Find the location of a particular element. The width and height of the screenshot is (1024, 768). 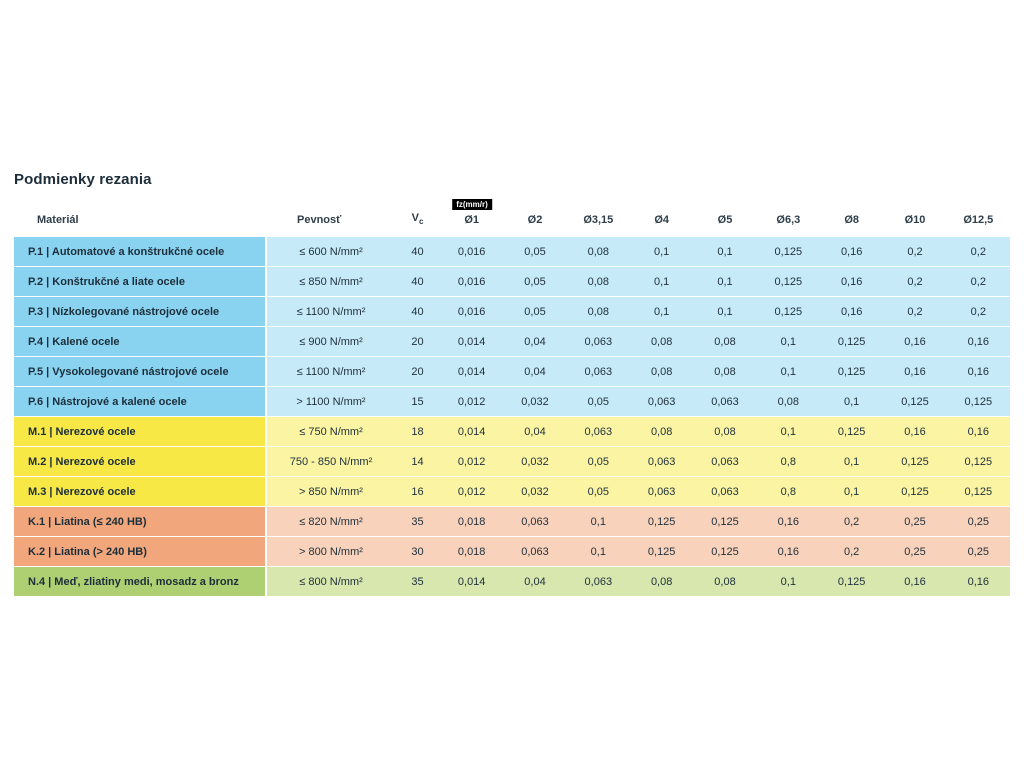

feed-value-cell: 0,032 is located at coordinates (535, 491).